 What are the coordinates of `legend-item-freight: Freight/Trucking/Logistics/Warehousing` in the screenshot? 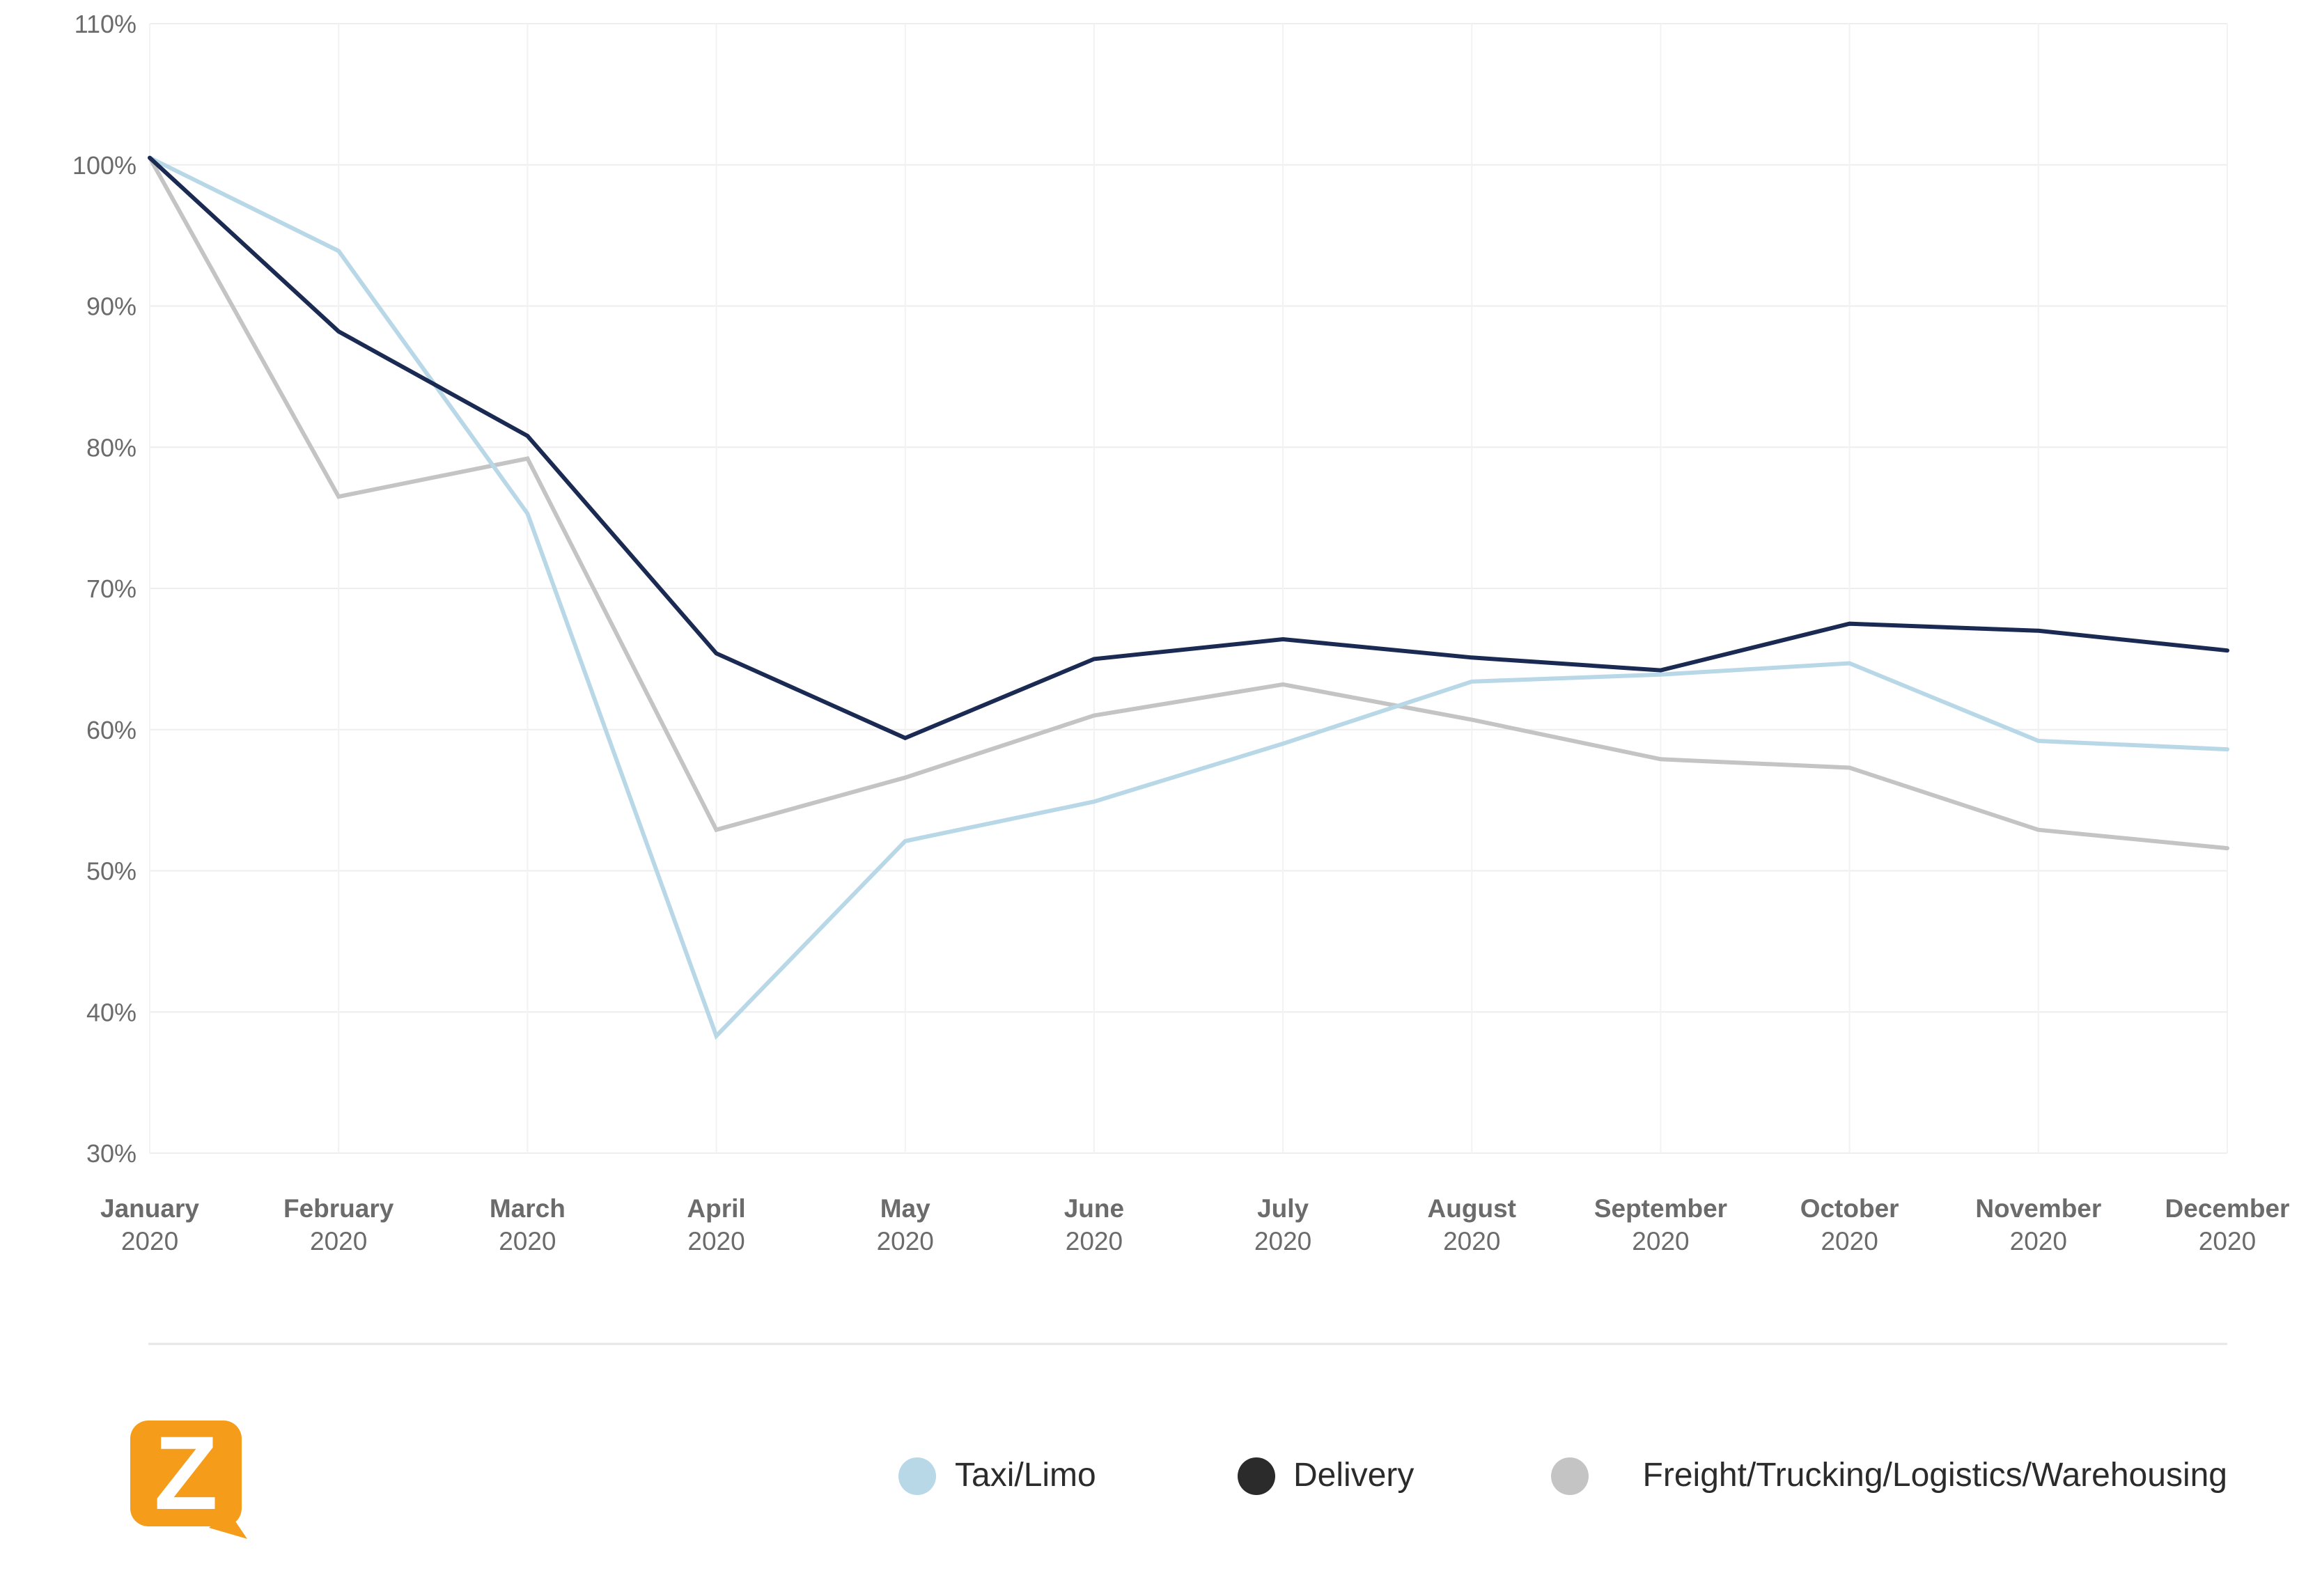 It's located at (1889, 1476).